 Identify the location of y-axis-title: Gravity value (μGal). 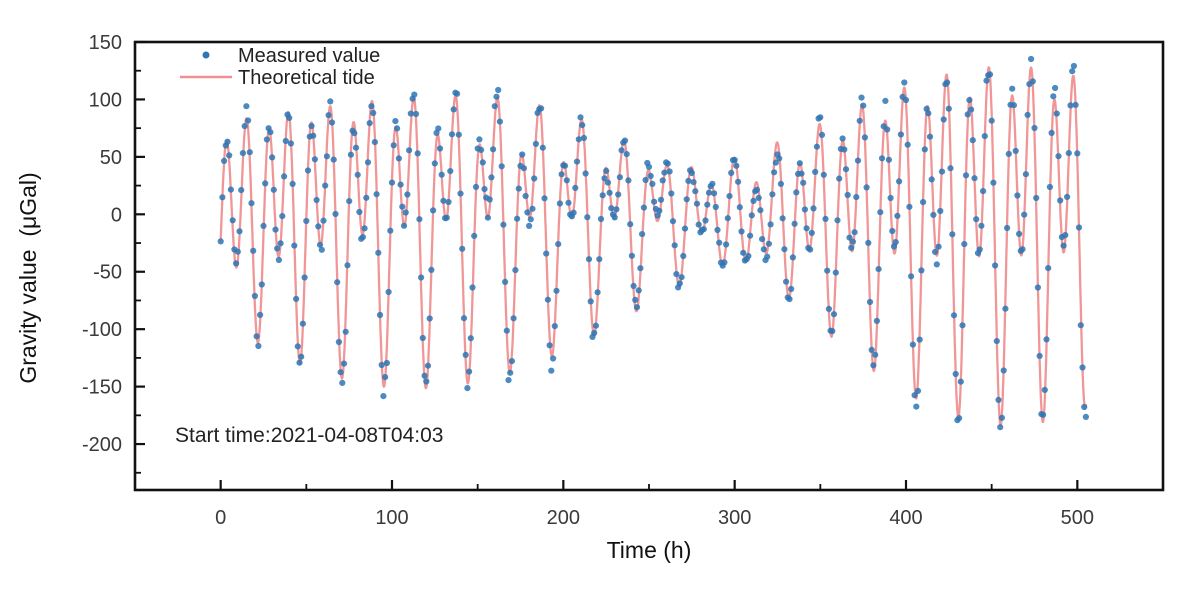
(28, 277).